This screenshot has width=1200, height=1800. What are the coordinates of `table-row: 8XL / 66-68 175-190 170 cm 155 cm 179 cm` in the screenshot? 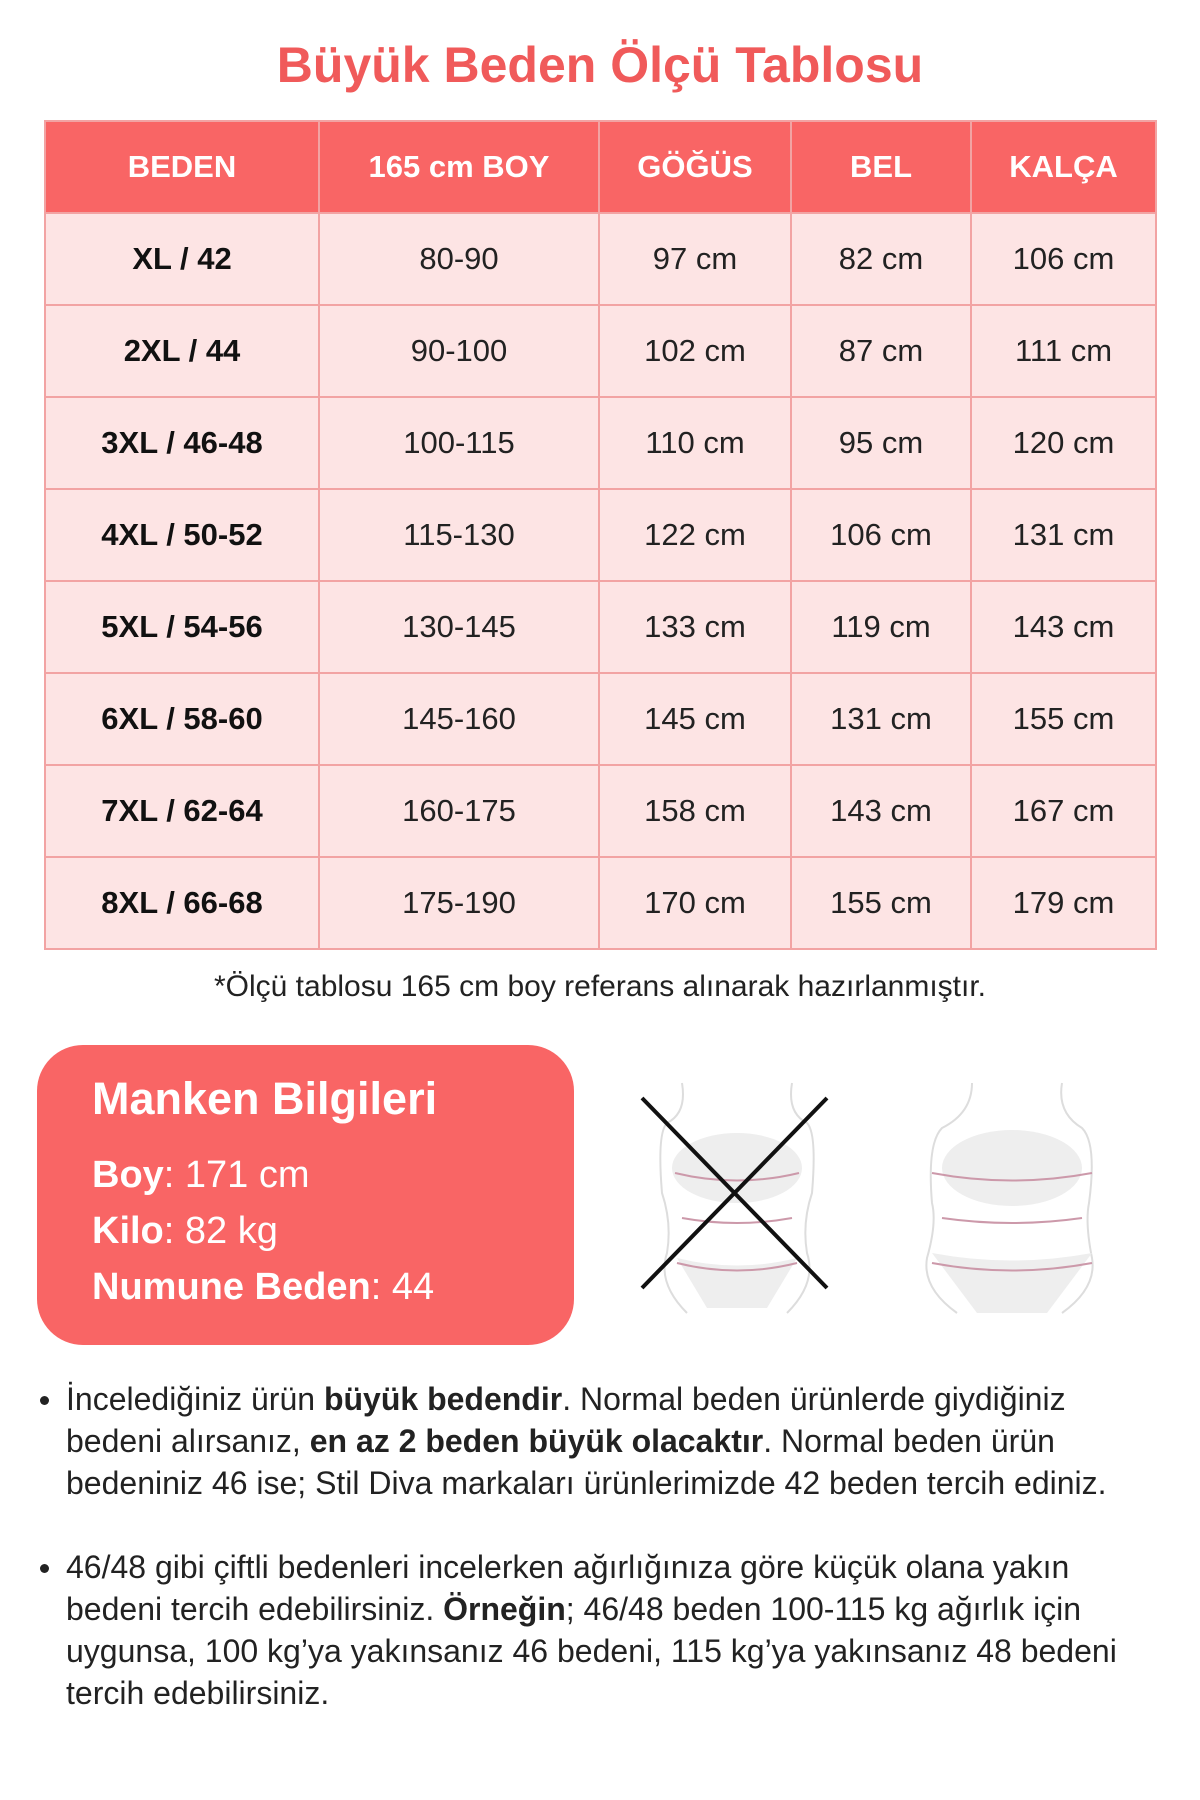 It's located at (600, 903).